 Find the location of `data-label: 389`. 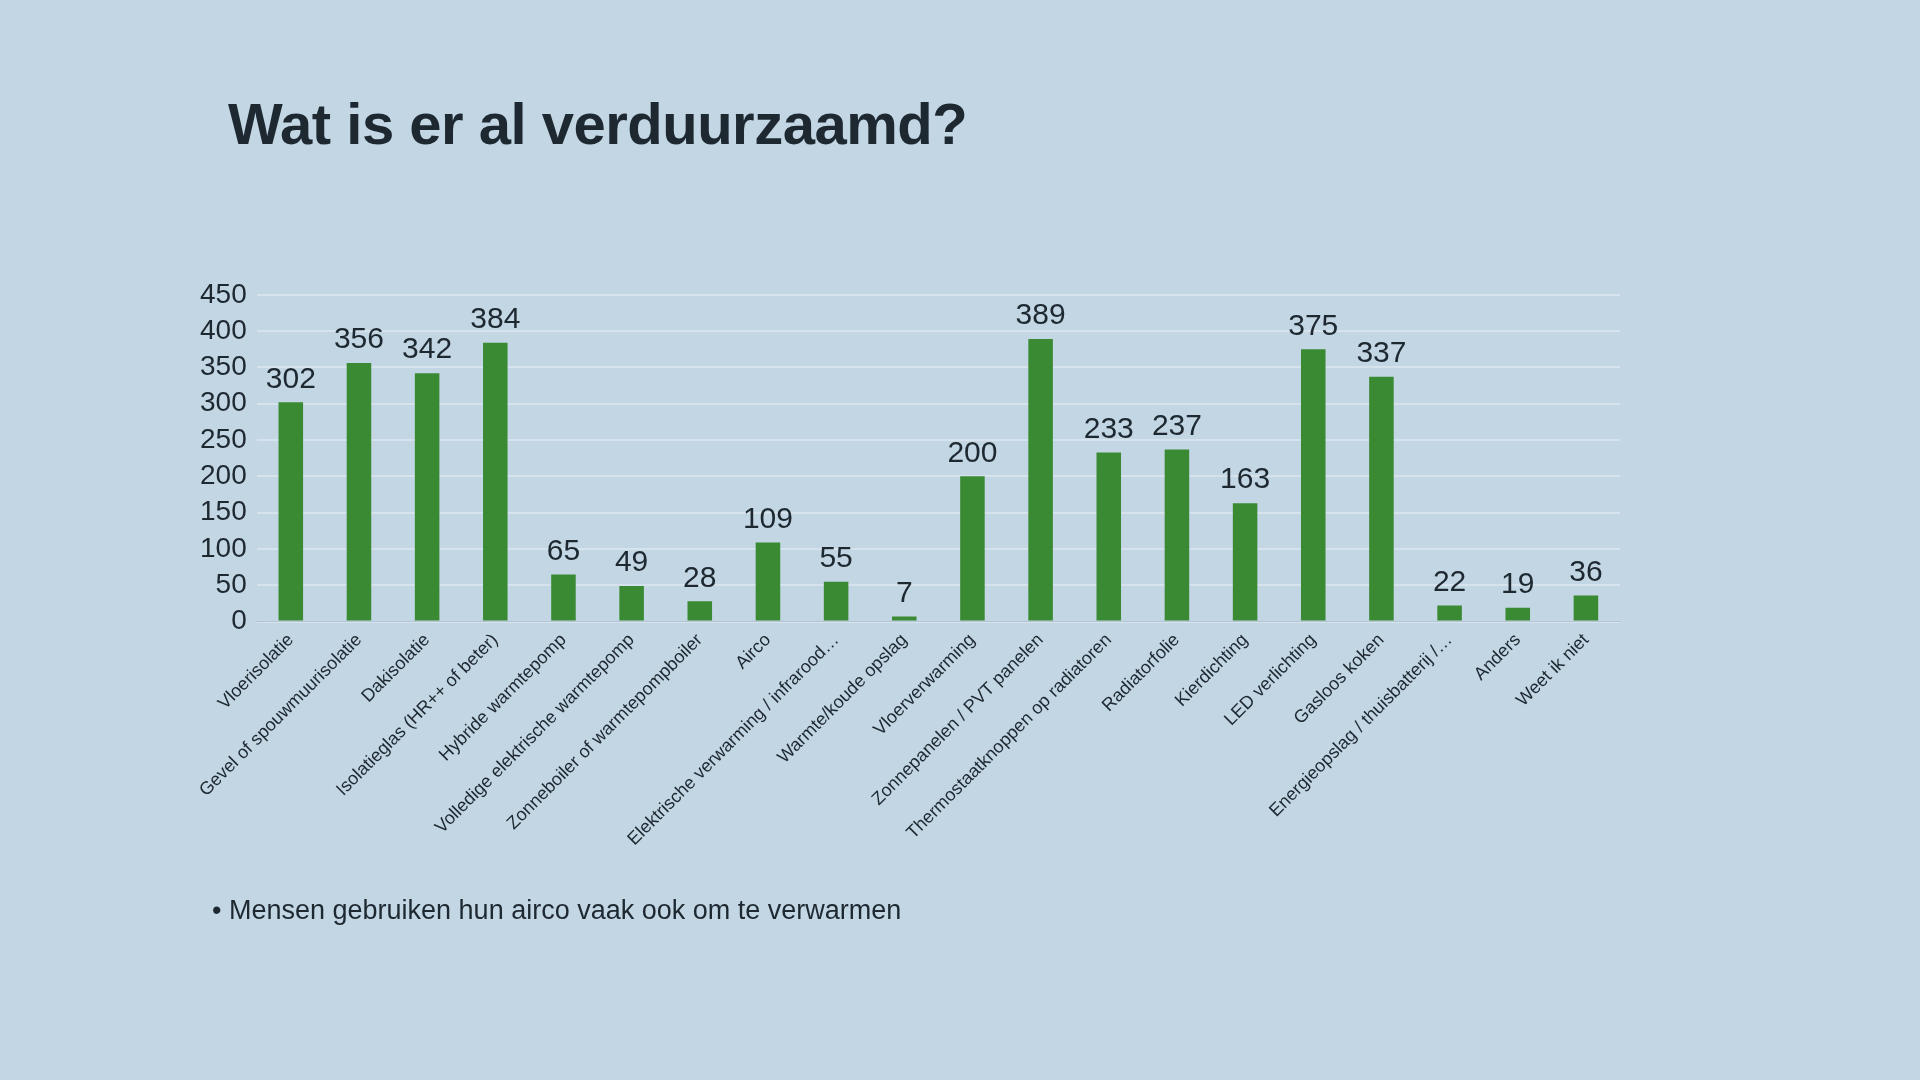

data-label: 389 is located at coordinates (1040, 314).